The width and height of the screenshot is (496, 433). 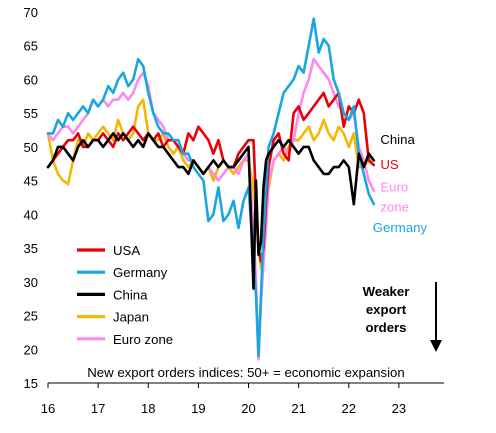 What do you see at coordinates (31, 12) in the screenshot?
I see `y-tick-label: 70` at bounding box center [31, 12].